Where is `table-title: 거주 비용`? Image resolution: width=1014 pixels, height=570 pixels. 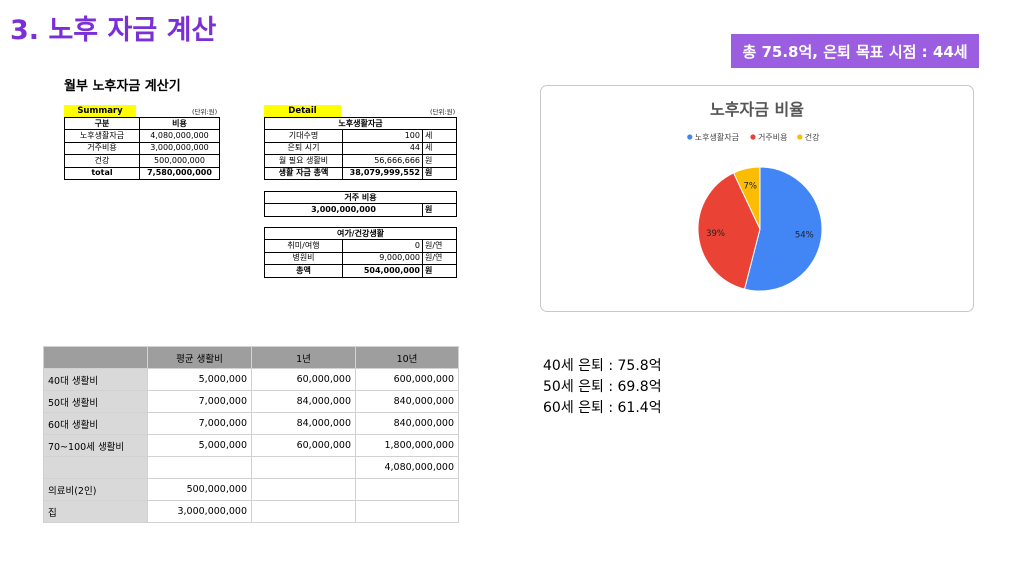
table-title: 거주 비용 is located at coordinates (360, 197).